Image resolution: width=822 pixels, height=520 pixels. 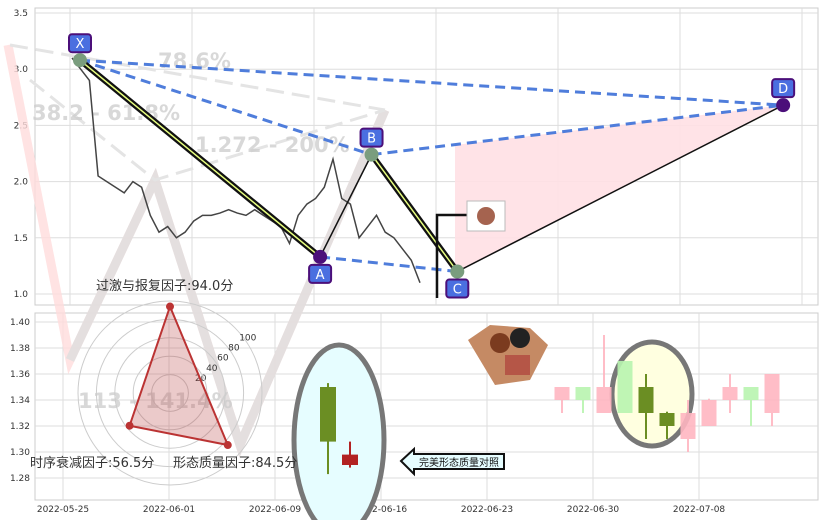 I want to click on pattern-label-a: A, so click(x=320, y=273).